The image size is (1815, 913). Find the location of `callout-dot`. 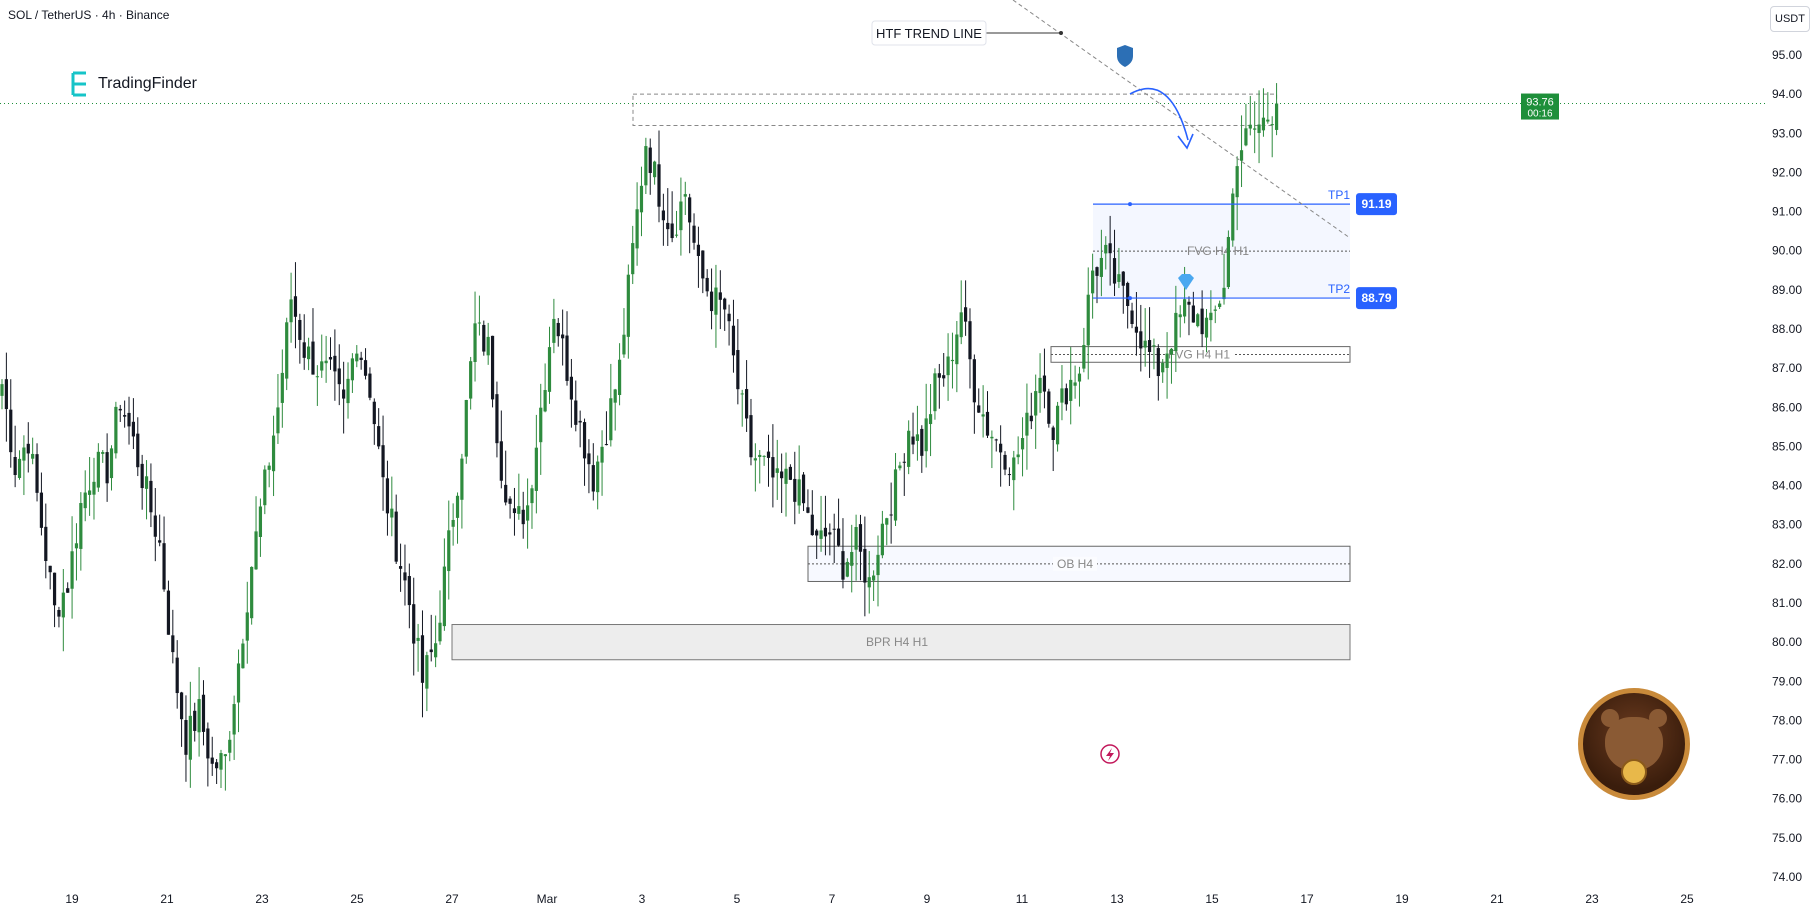

callout-dot is located at coordinates (1061, 33).